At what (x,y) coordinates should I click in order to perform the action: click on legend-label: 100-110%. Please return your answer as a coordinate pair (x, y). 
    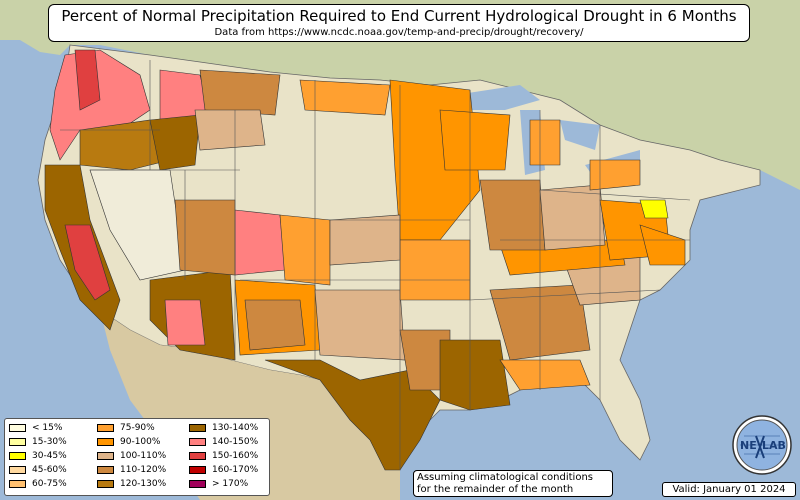
    Looking at the image, I should click on (143, 456).